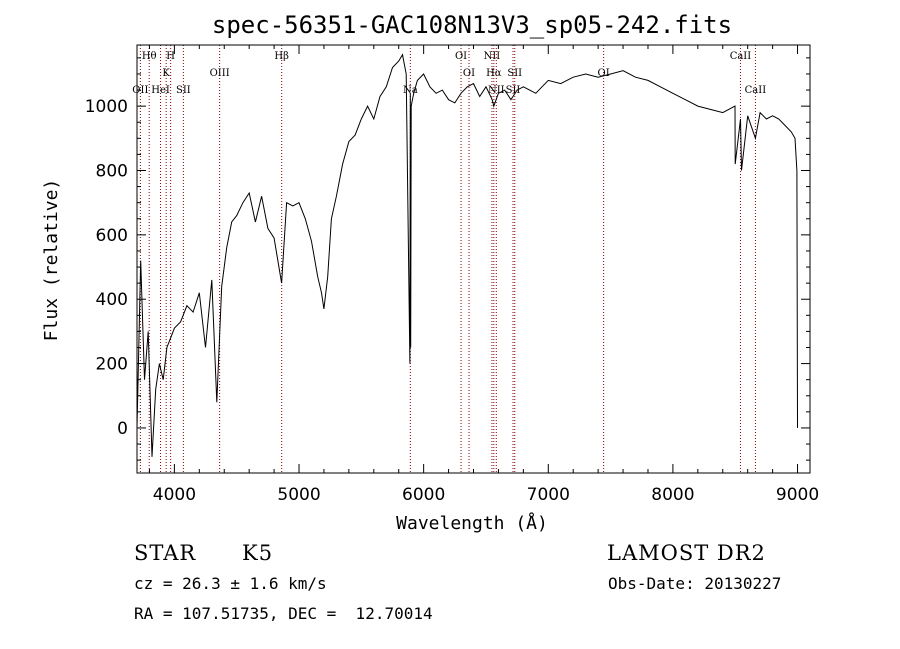  Describe the element at coordinates (298, 495) in the screenshot. I see `x-tick-label: 5000` at that location.